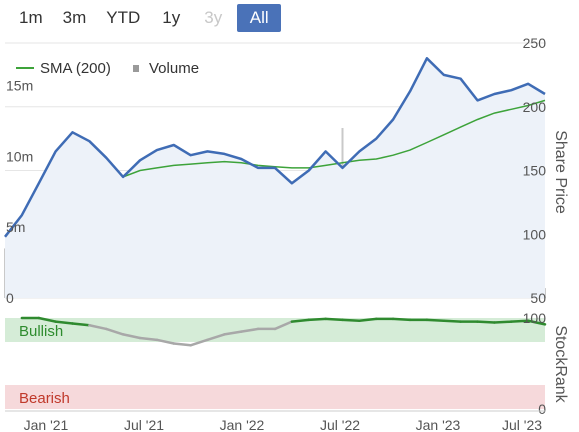 The height and width of the screenshot is (432, 579). Describe the element at coordinates (538, 298) in the screenshot. I see `price-tick-label: 50` at that location.